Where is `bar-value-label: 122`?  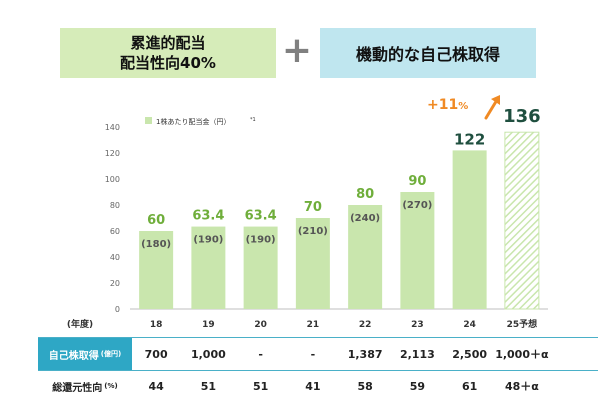
bar-value-label: 122 is located at coordinates (469, 139).